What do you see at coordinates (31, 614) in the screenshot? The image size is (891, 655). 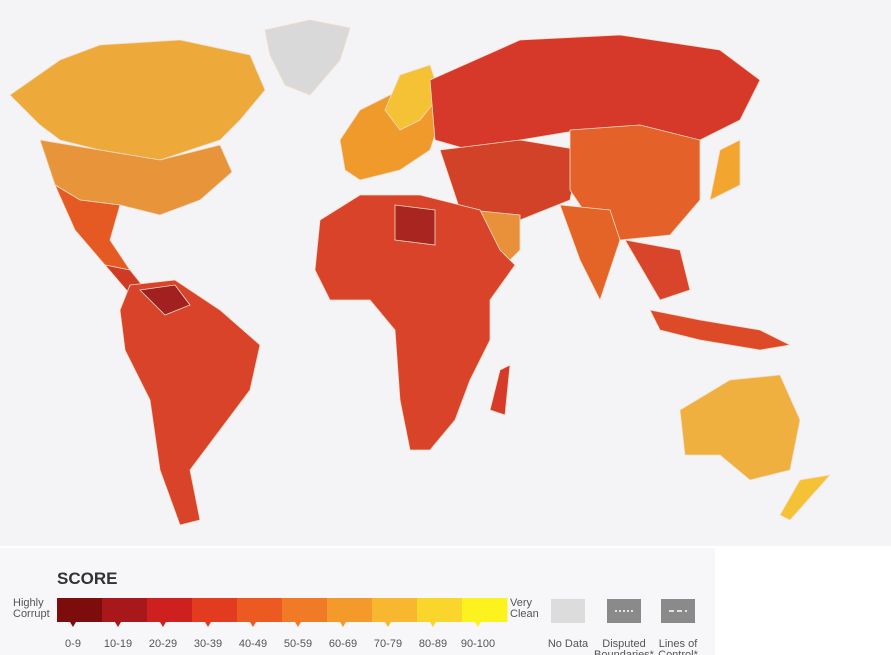 I see `low-label: Corrupt` at bounding box center [31, 614].